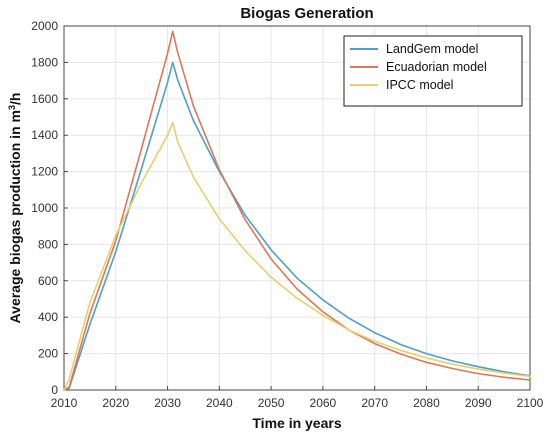 Image resolution: width=550 pixels, height=436 pixels. What do you see at coordinates (44, 208) in the screenshot?
I see `y-tick-label: 1000` at bounding box center [44, 208].